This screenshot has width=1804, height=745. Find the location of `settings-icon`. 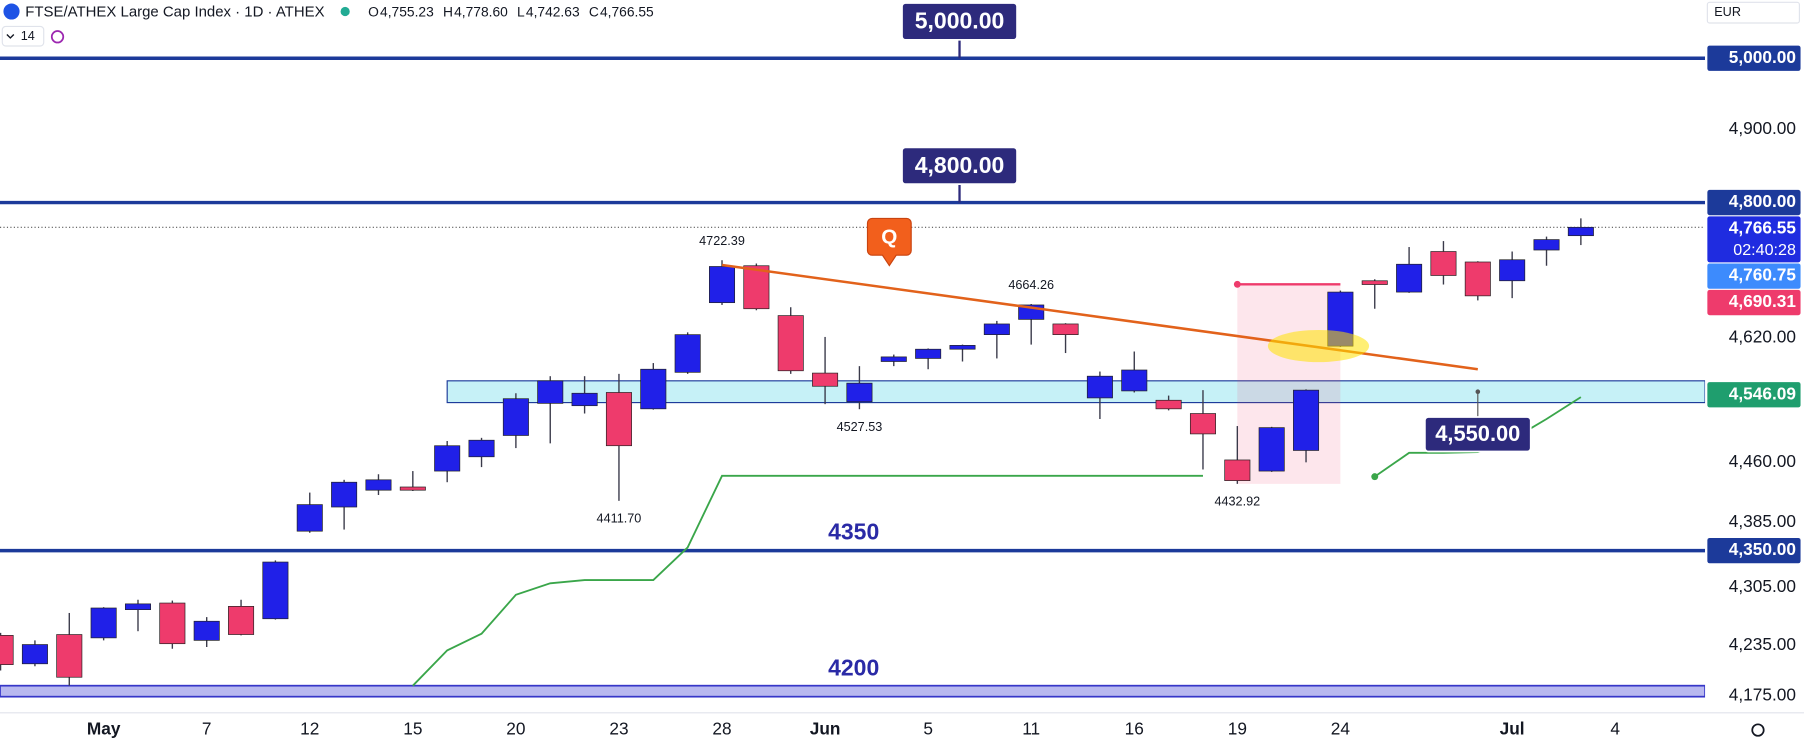

settings-icon is located at coordinates (1758, 730).